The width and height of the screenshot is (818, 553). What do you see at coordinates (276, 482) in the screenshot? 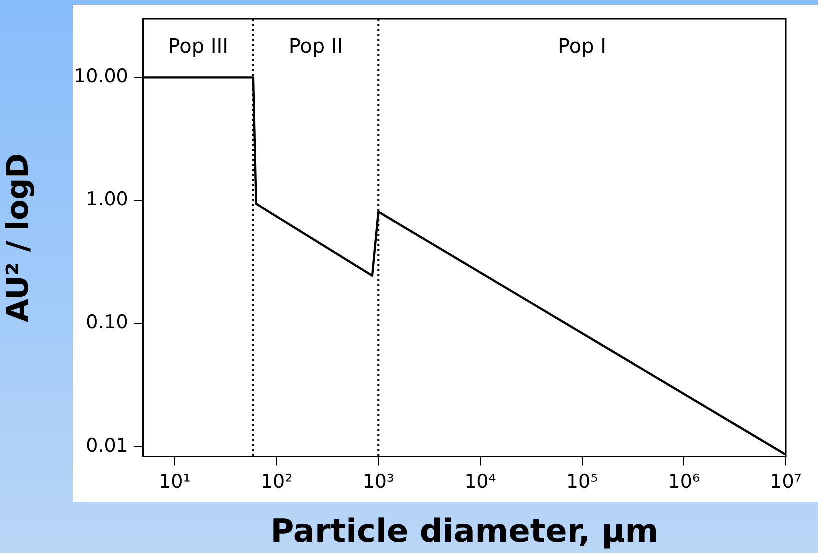
I see `x-tick-label: 10²` at bounding box center [276, 482].